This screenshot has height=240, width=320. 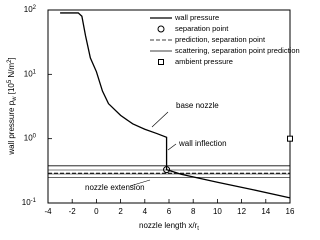 What do you see at coordinates (290, 138) in the screenshot?
I see `ambient-marker` at bounding box center [290, 138].